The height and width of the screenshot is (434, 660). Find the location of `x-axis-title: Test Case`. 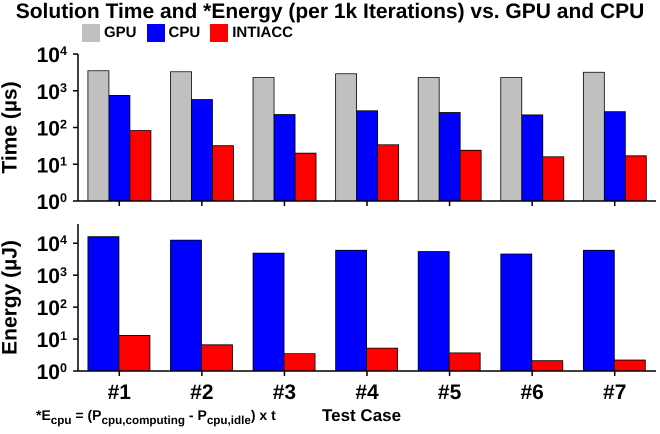

x-axis-title: Test Case is located at coordinates (362, 415).